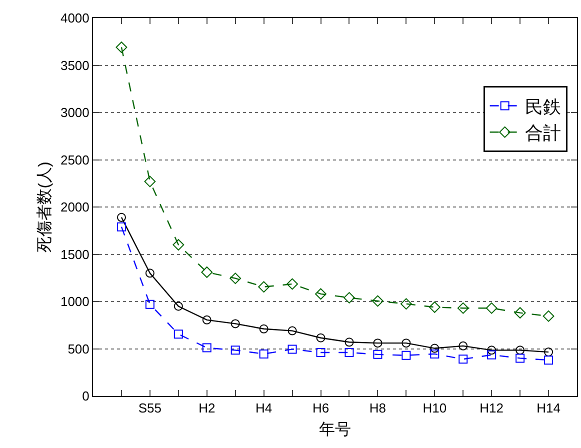 The width and height of the screenshot is (581, 448). I want to click on y-axis-title: 死傷者数(人), so click(44, 207).